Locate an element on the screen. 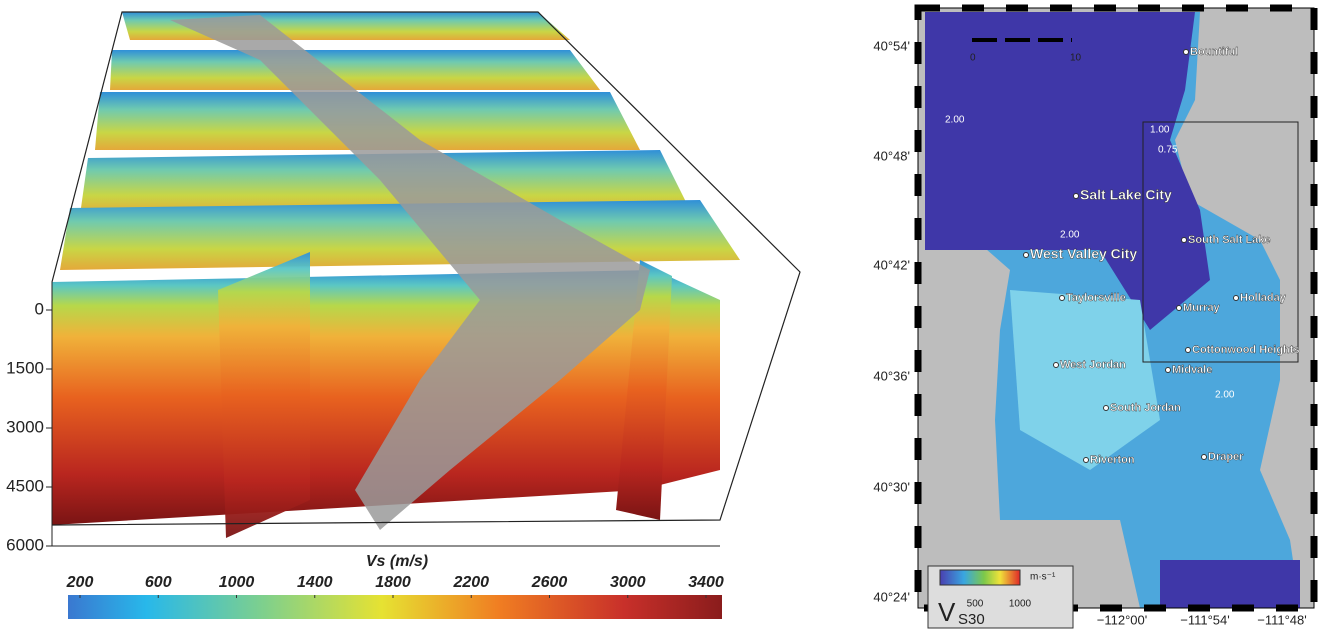  colorbar-tick-label: 200 is located at coordinates (80, 582).